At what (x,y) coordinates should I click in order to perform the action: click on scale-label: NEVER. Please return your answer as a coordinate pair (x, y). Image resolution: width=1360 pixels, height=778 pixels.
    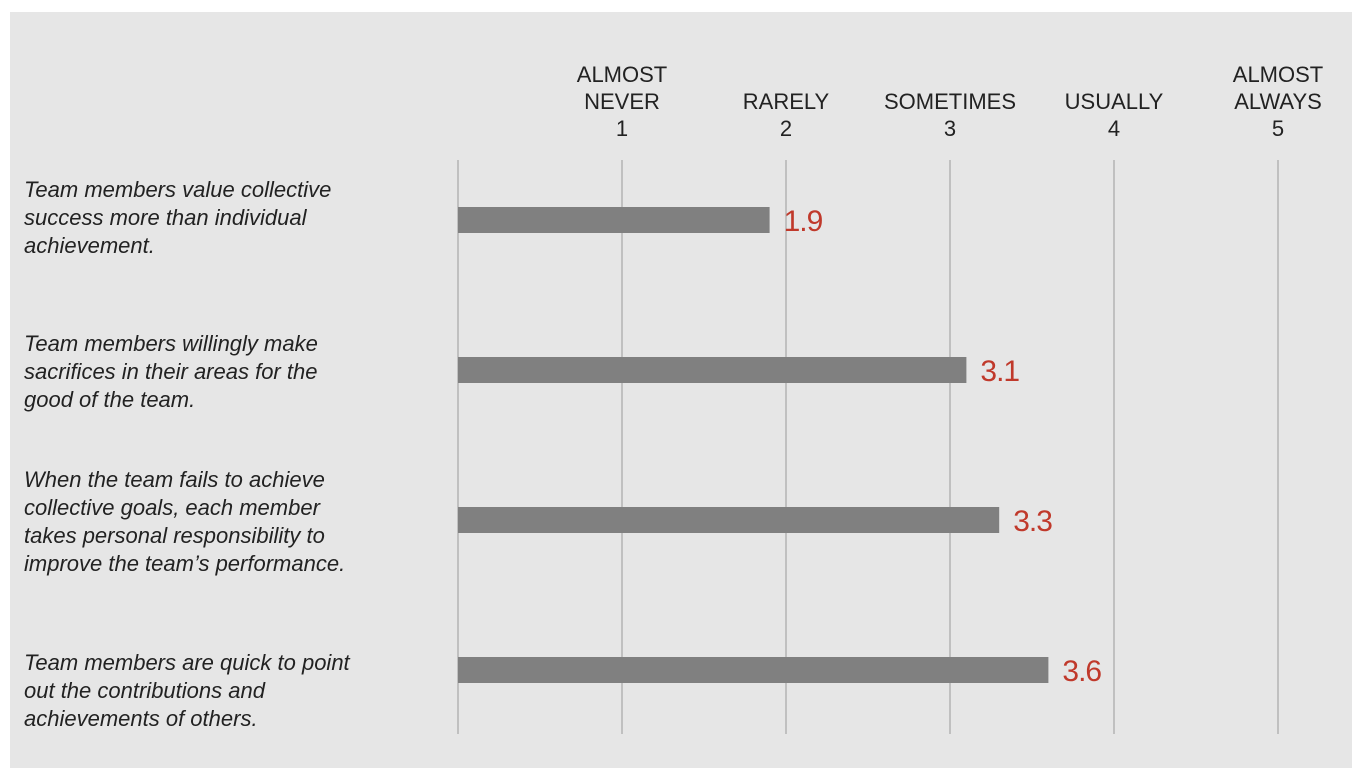
    Looking at the image, I should click on (622, 101).